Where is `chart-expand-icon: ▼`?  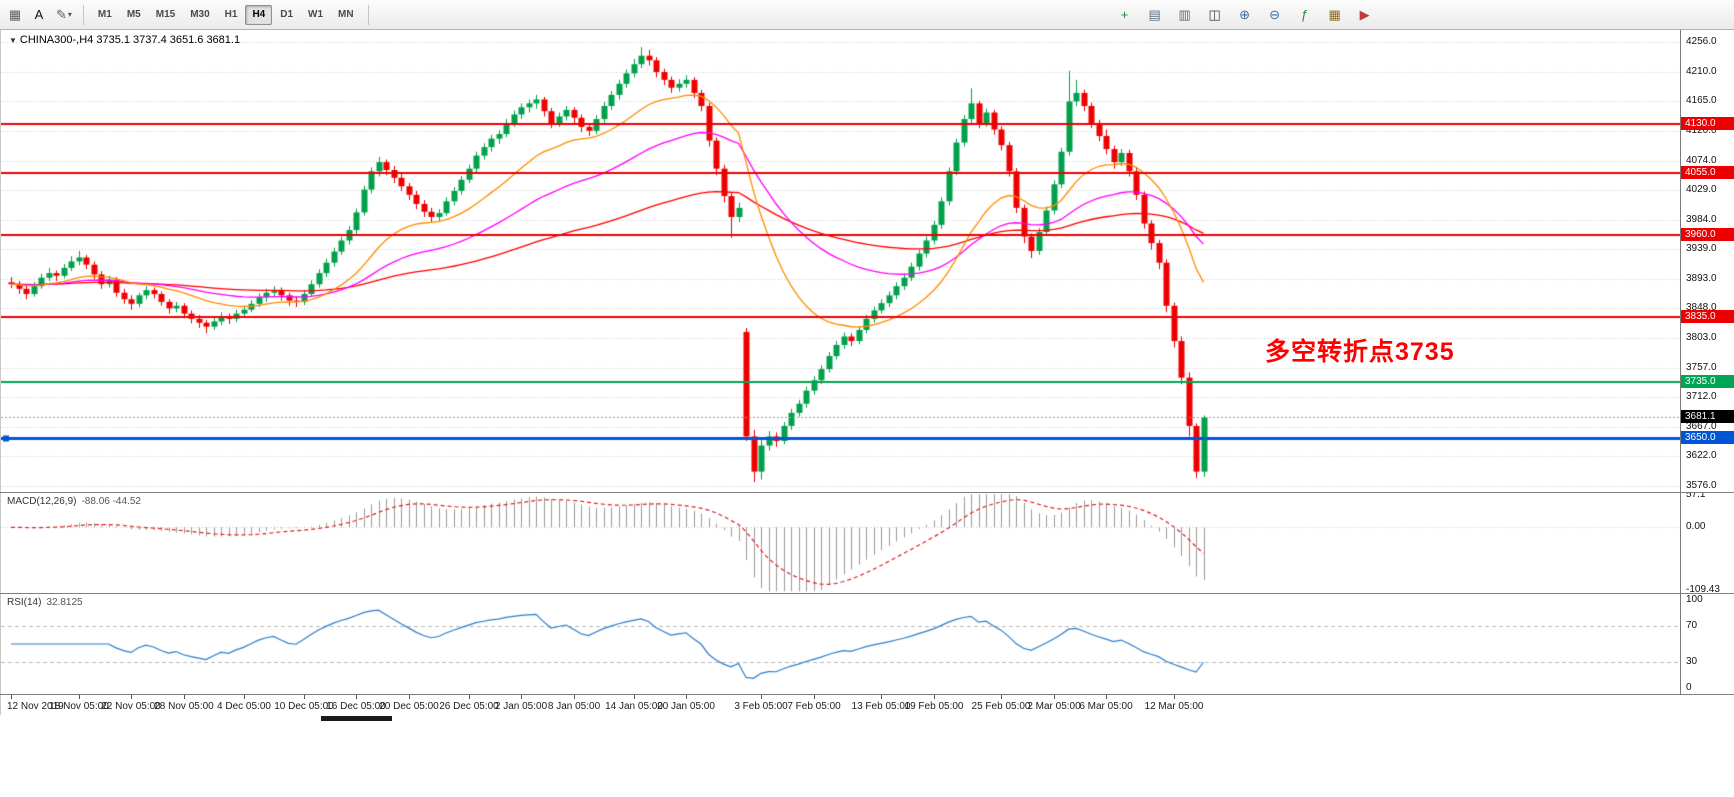 chart-expand-icon: ▼ is located at coordinates (13, 40).